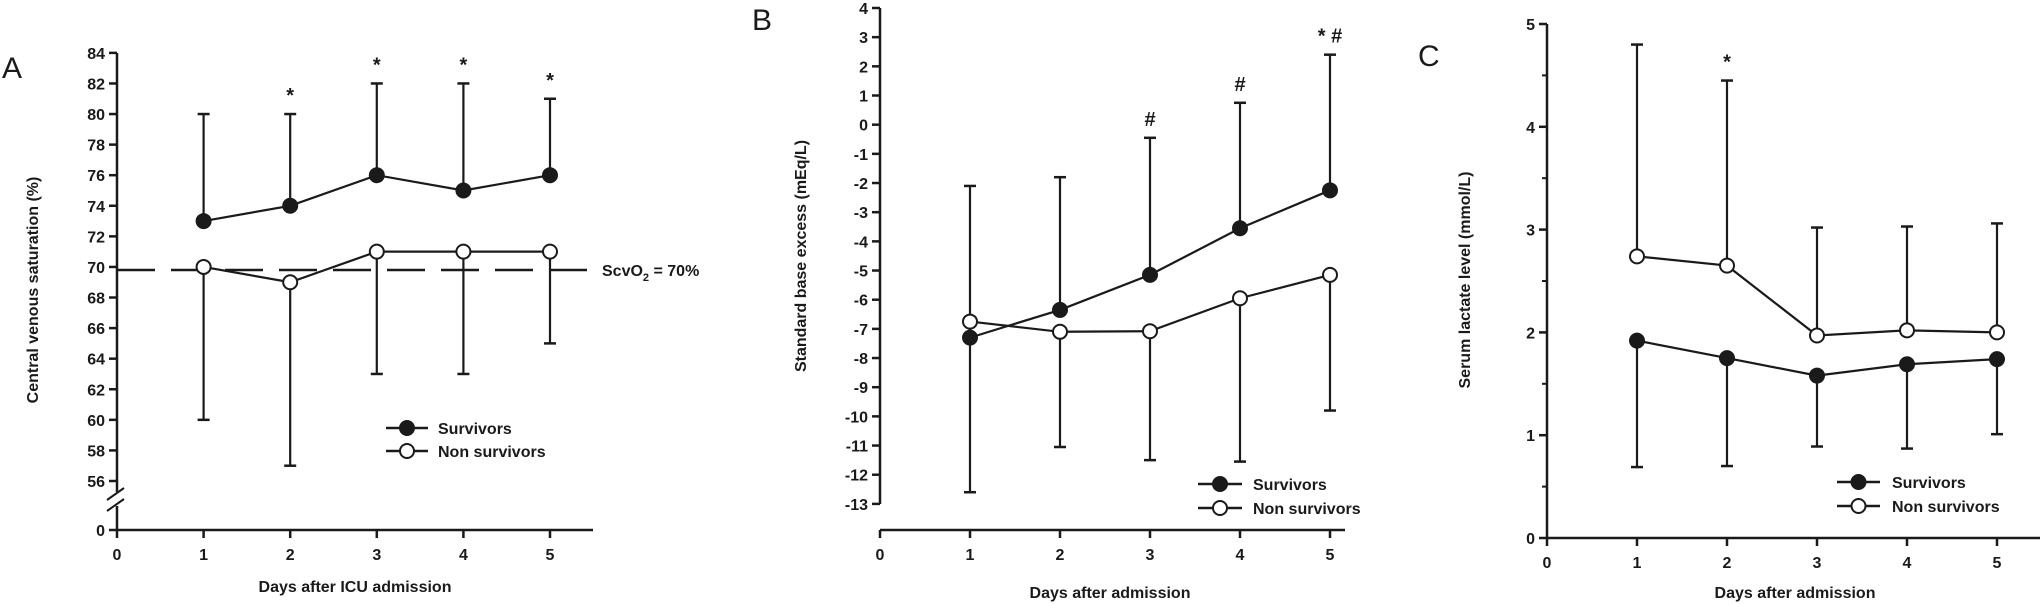 Image resolution: width=2042 pixels, height=605 pixels. What do you see at coordinates (861, 388) in the screenshot?
I see `y-tick-label: -9` at bounding box center [861, 388].